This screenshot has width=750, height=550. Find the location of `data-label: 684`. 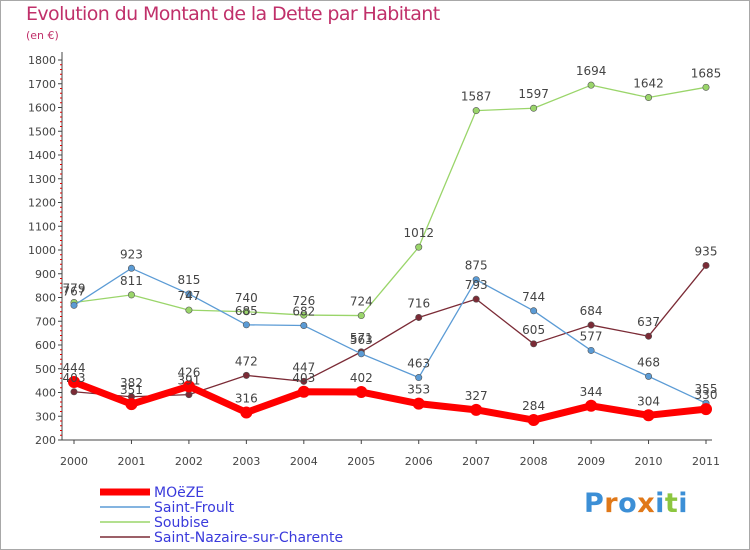

data-label: 684 is located at coordinates (591, 311).